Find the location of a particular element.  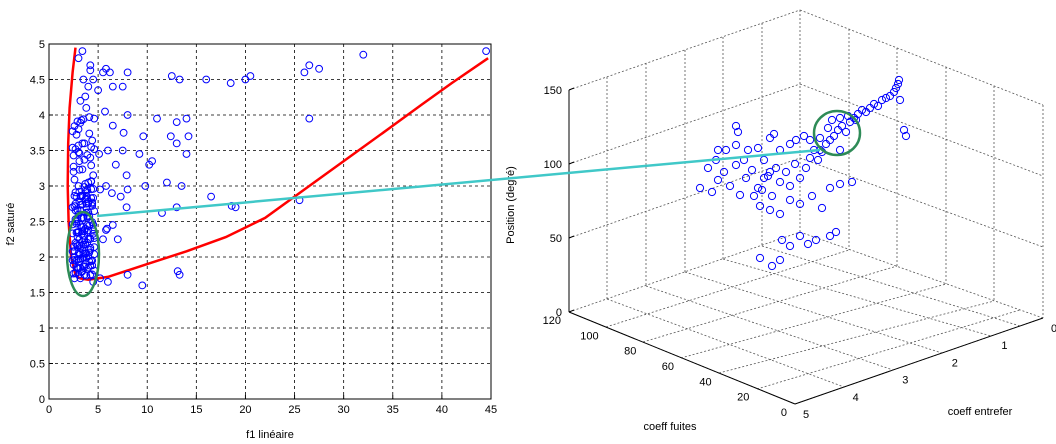

right-highlight-ellipse is located at coordinates (837, 133).